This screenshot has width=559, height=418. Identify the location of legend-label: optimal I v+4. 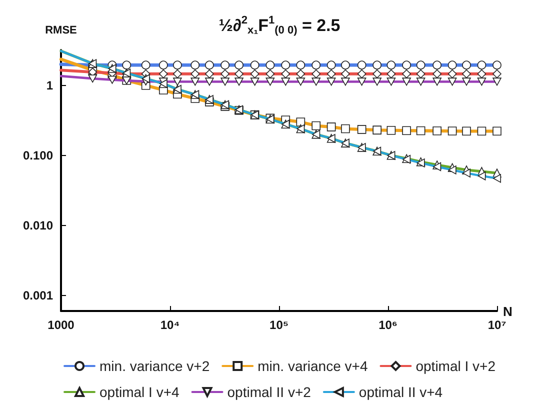
(140, 392).